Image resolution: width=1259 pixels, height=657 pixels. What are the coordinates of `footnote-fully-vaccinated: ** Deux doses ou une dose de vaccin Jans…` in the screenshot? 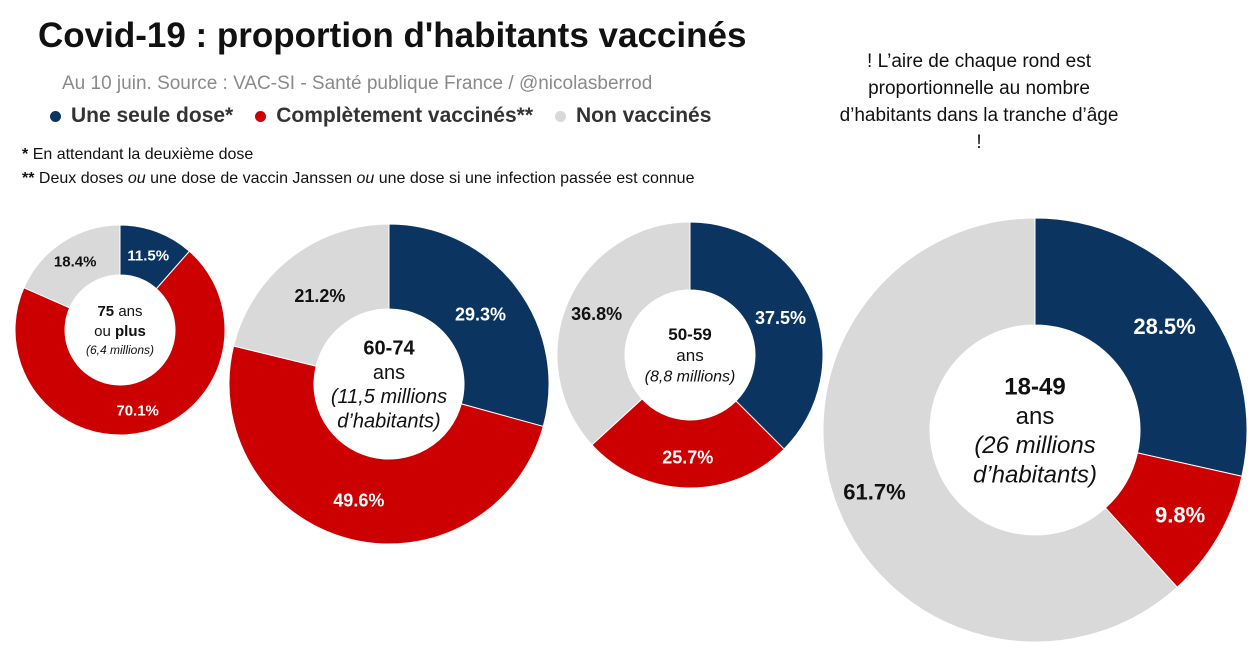 It's located at (358, 179).